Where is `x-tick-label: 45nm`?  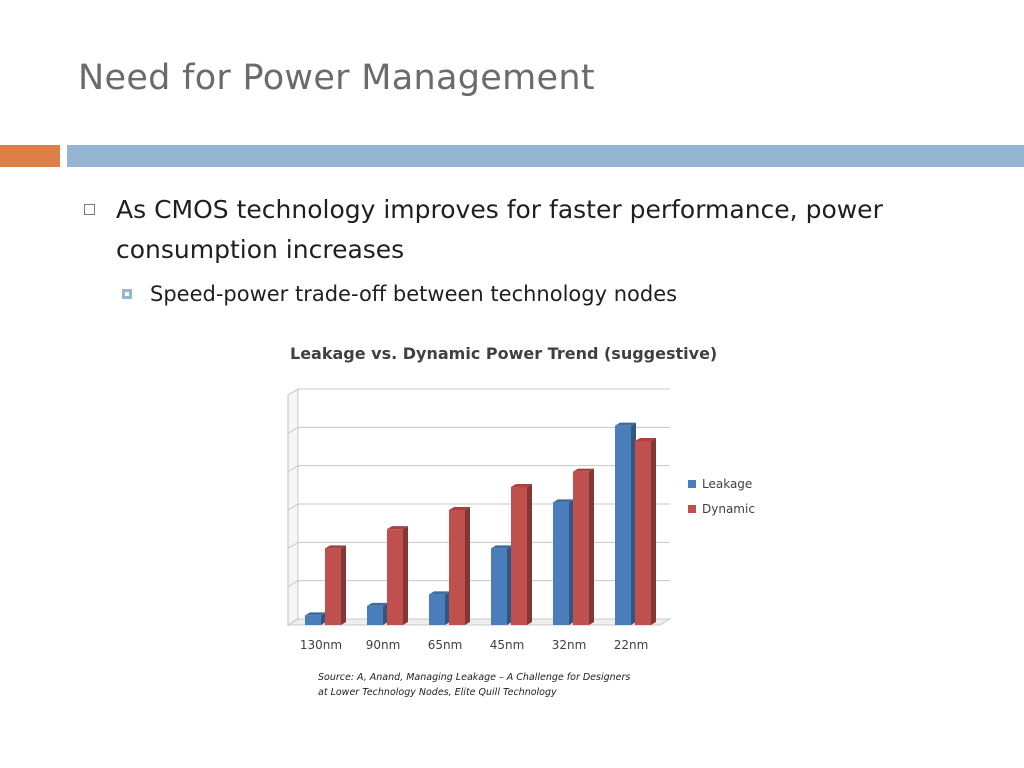
x-tick-label: 45nm is located at coordinates (507, 645).